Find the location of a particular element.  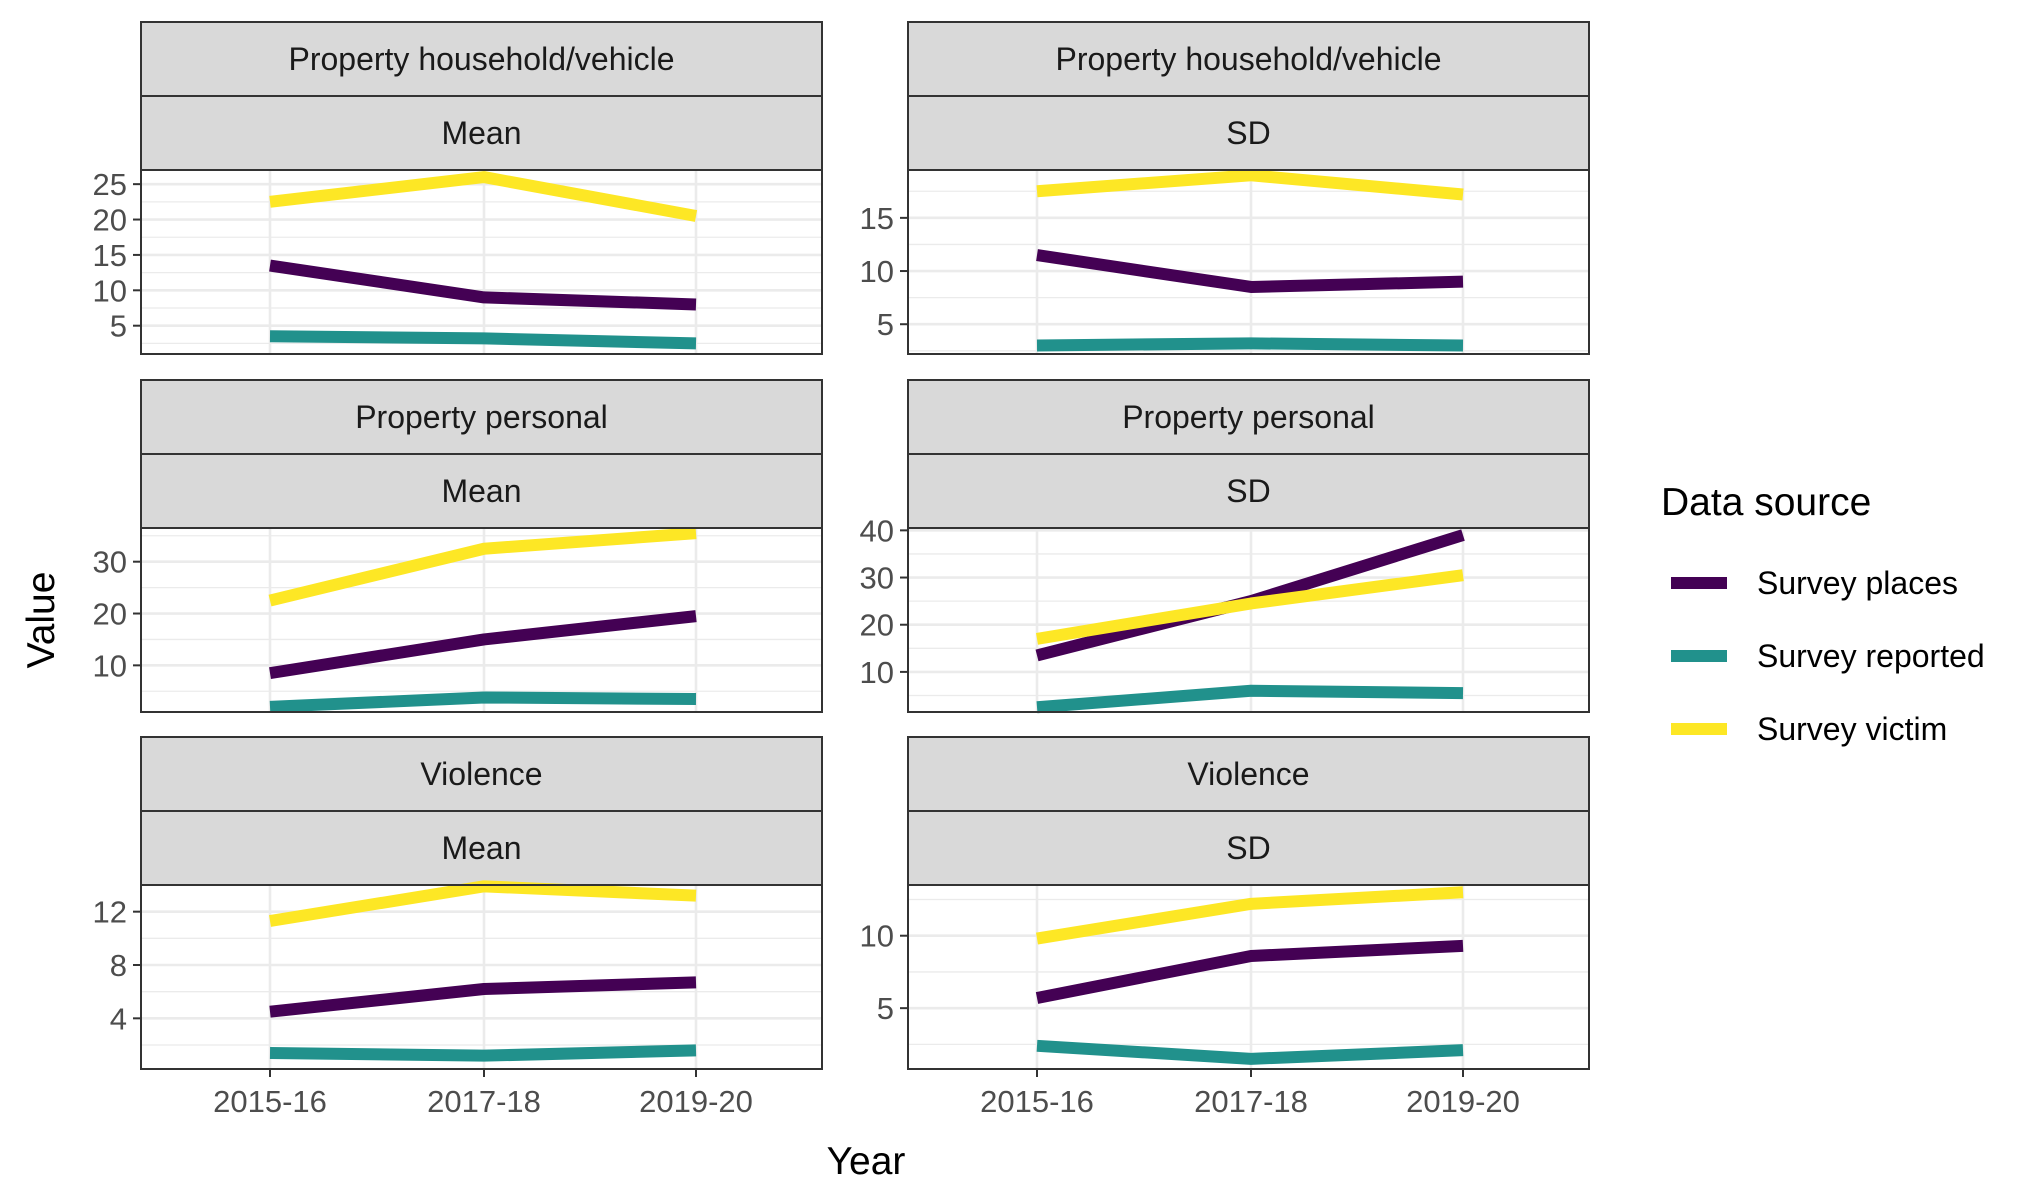

legend-label: Survey places is located at coordinates (1857, 583).